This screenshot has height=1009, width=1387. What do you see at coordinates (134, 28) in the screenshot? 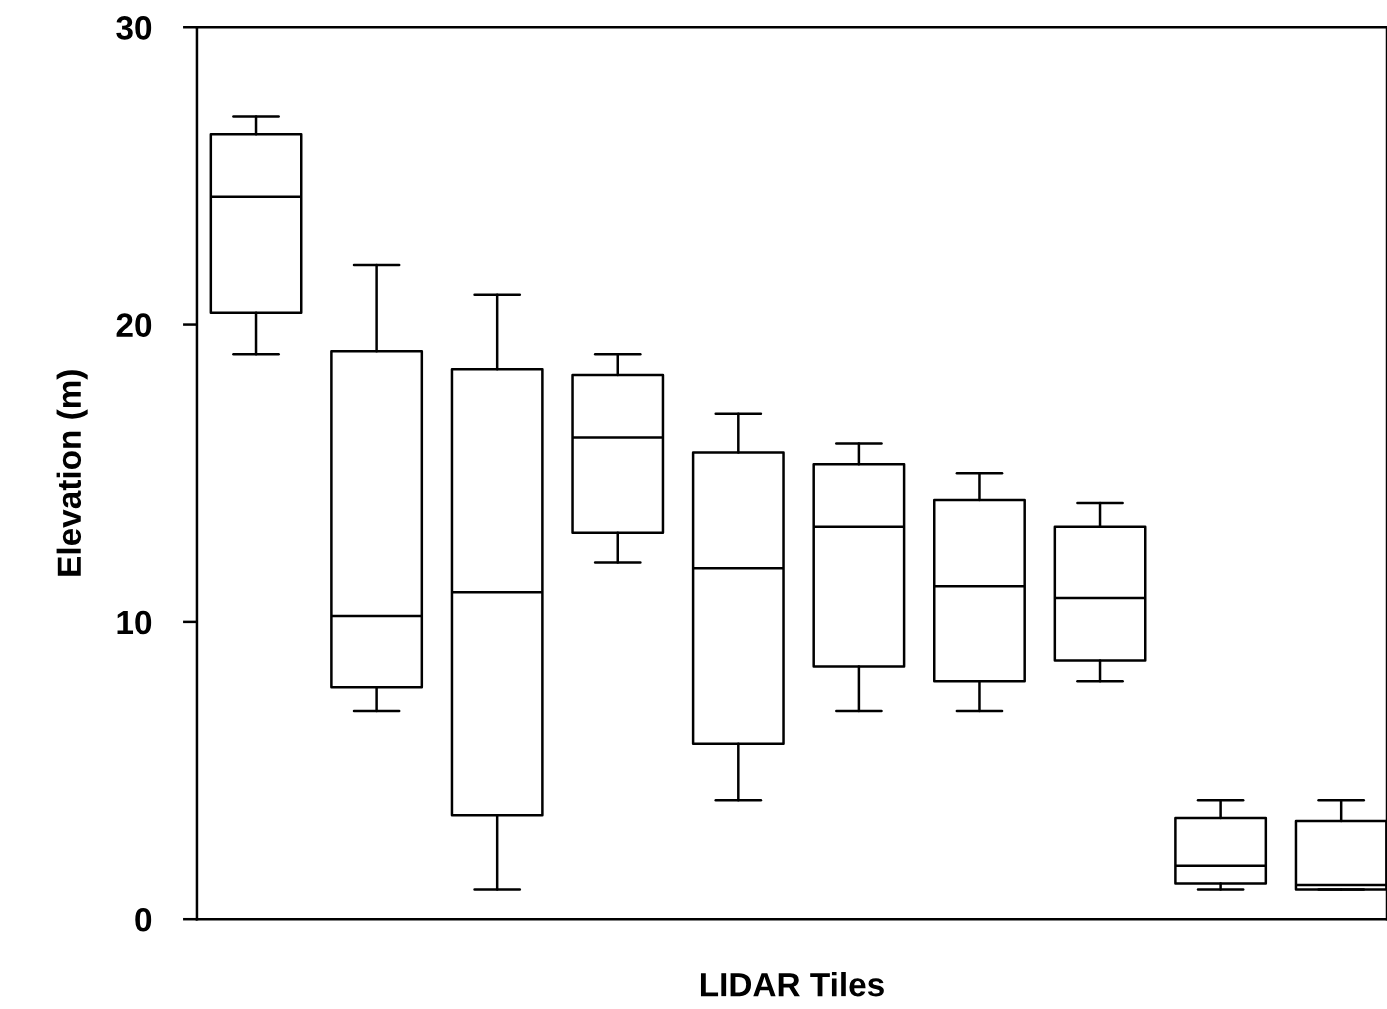
I see `y-tick-label: 30` at bounding box center [134, 28].